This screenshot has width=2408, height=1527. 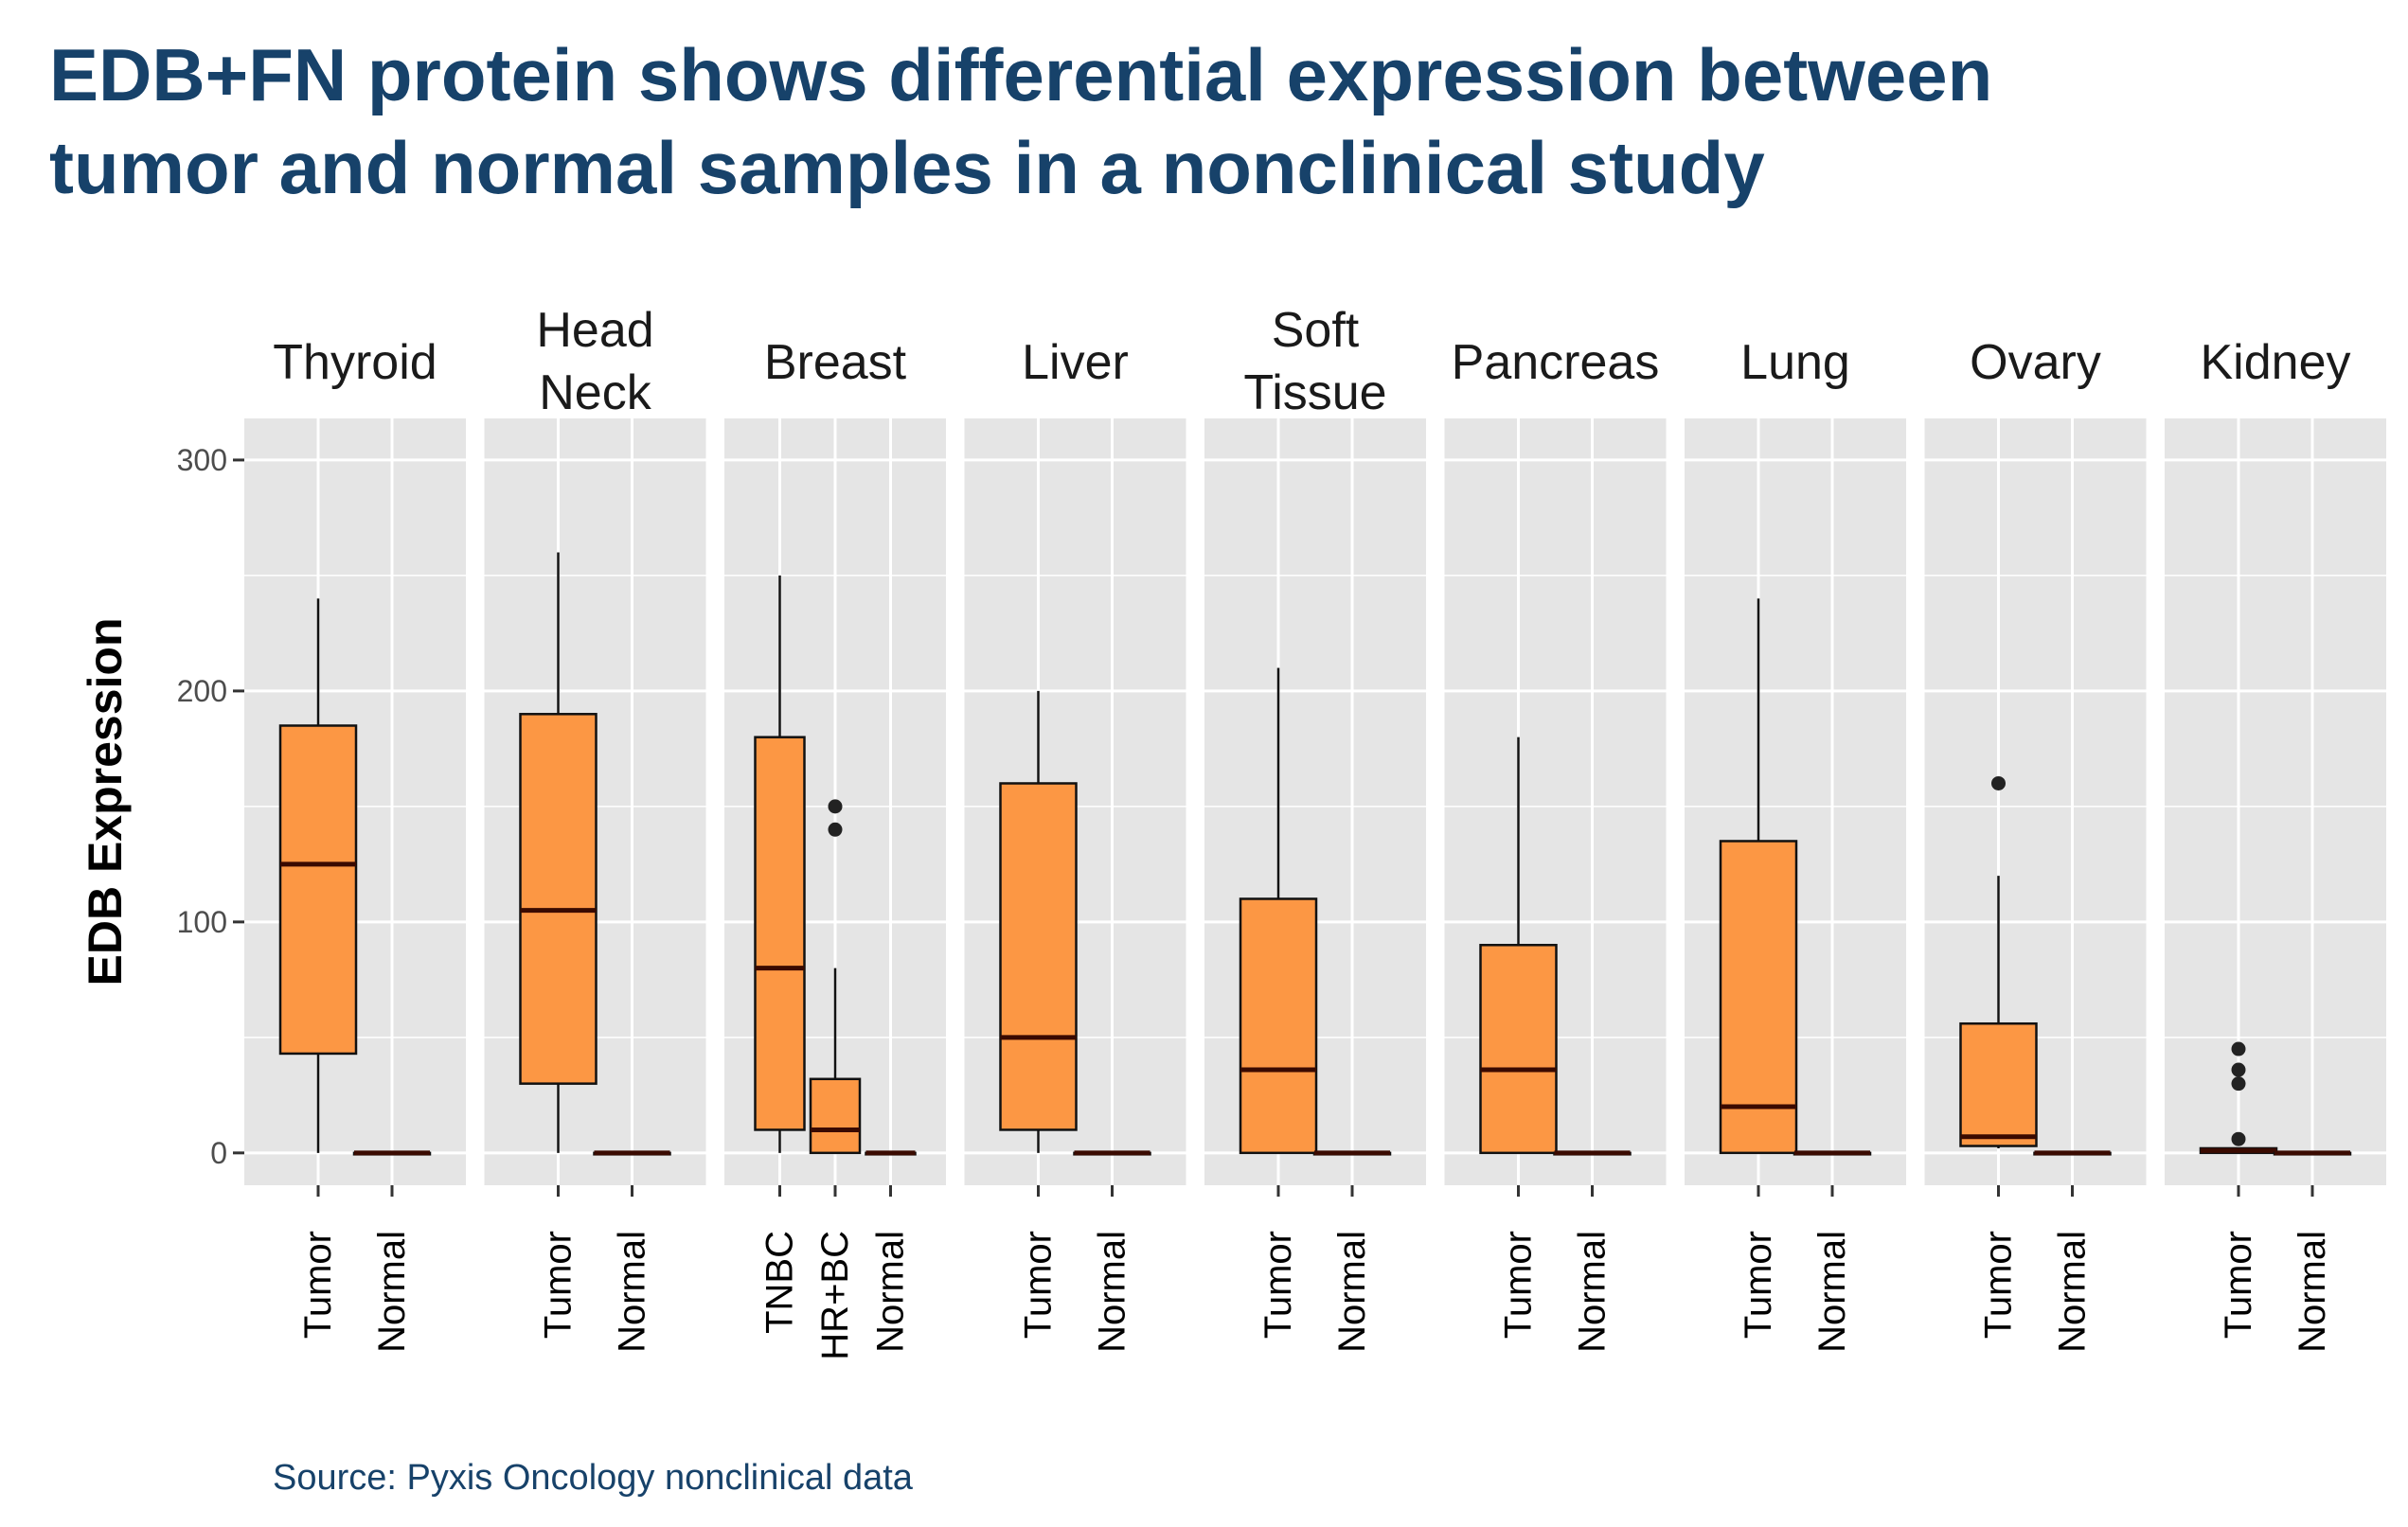 What do you see at coordinates (2238, 878) in the screenshot?
I see `box-kidney-tumor: Tumor` at bounding box center [2238, 878].